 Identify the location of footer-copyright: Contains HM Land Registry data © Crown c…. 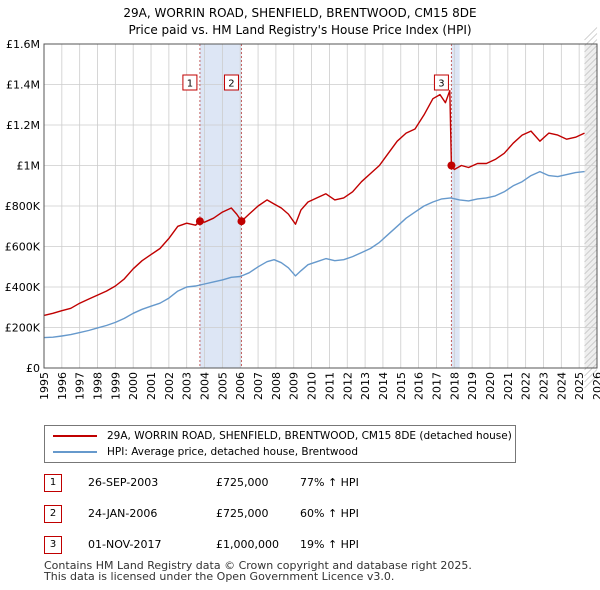
(258, 565).